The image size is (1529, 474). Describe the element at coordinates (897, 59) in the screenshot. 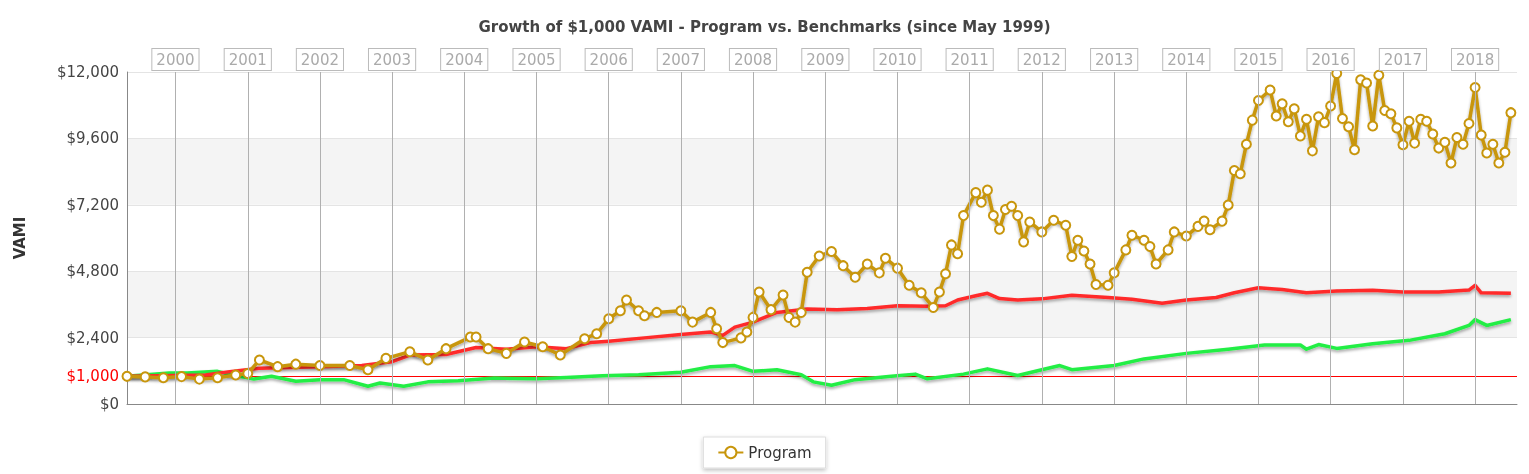

I see `x-tick-label: 2010` at that location.